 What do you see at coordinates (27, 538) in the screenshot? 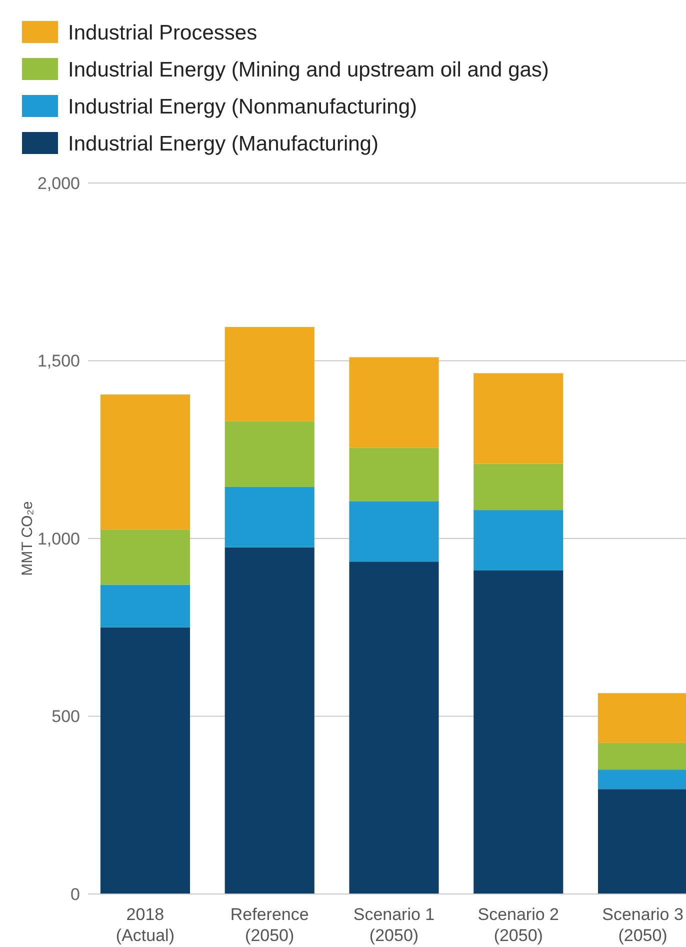
I see `y-axis-title: MMT CO₂e` at bounding box center [27, 538].